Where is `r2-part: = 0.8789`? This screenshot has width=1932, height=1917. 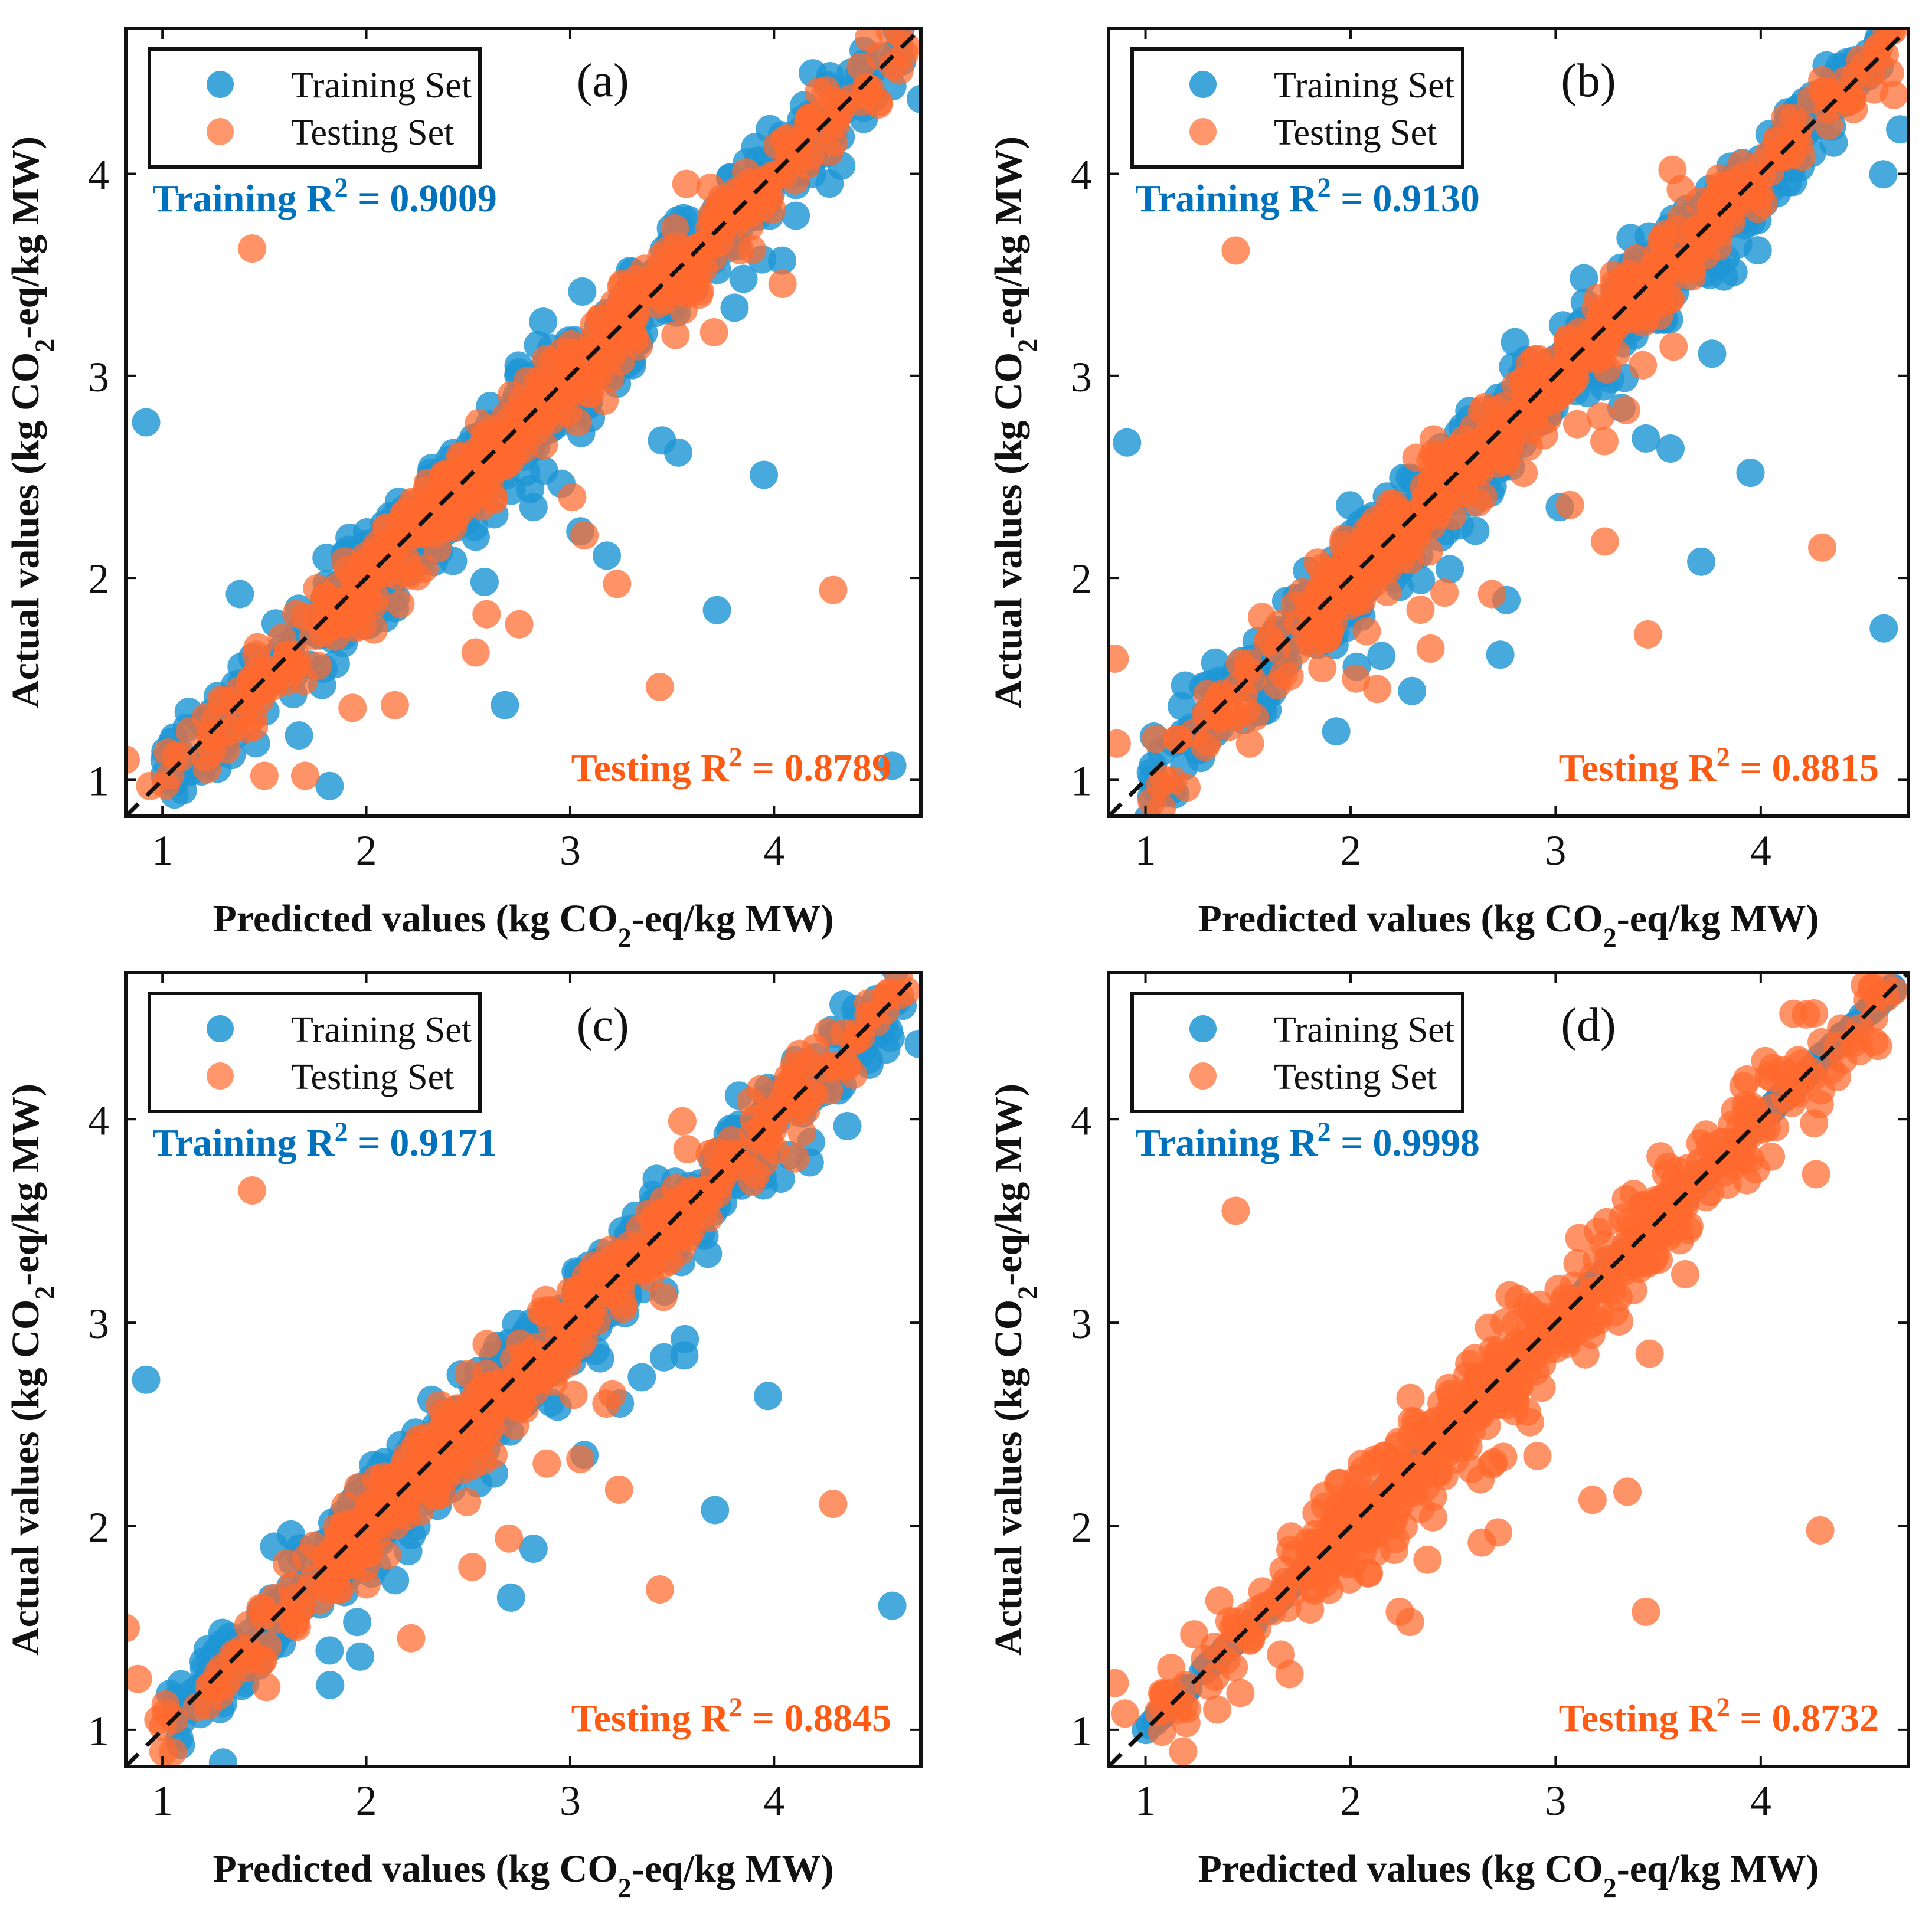
r2-part: = 0.8789 is located at coordinates (817, 768).